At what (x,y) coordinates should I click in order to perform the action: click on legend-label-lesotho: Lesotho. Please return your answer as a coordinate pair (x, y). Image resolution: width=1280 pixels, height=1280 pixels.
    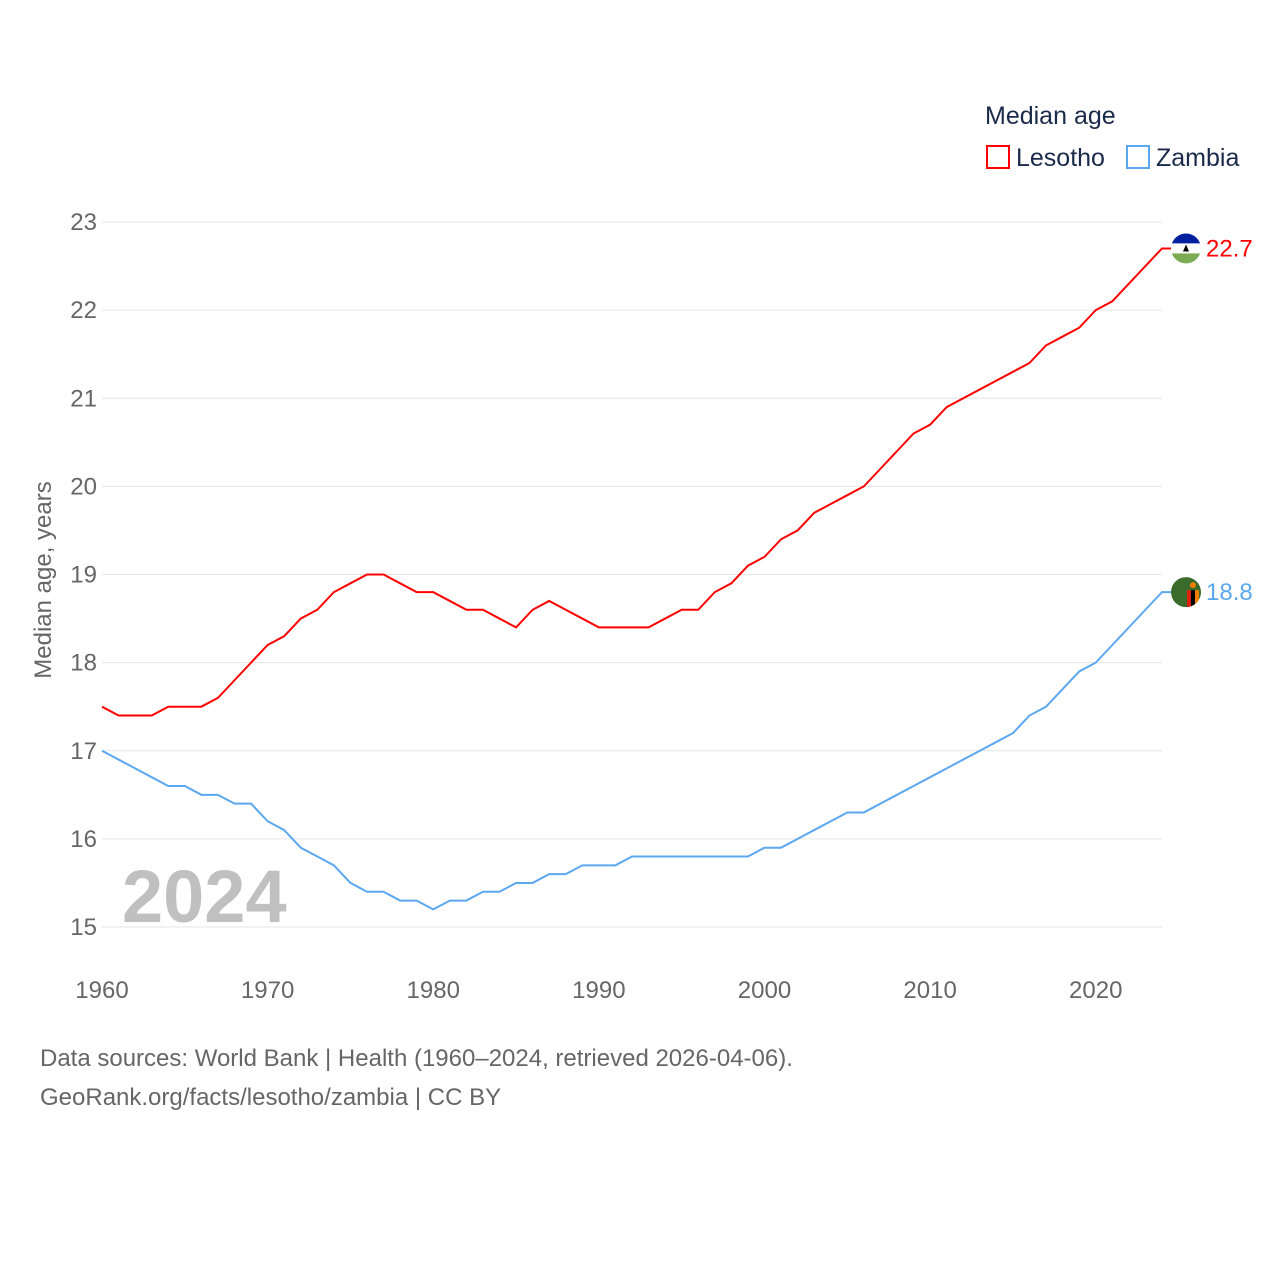
    Looking at the image, I should click on (1060, 158).